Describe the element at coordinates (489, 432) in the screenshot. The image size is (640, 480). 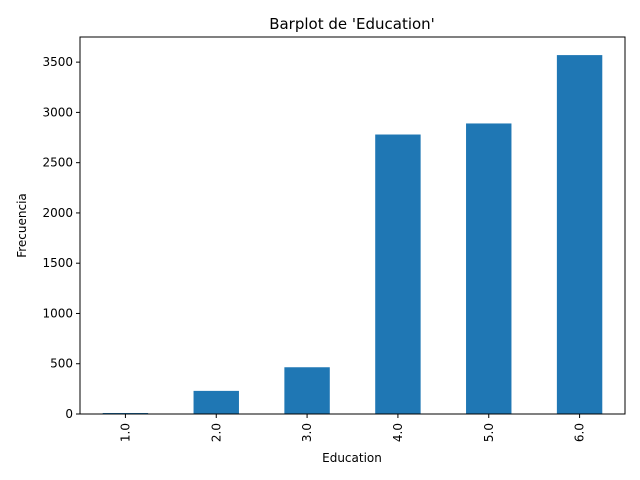
I see `x-tick-label: 5.0` at that location.